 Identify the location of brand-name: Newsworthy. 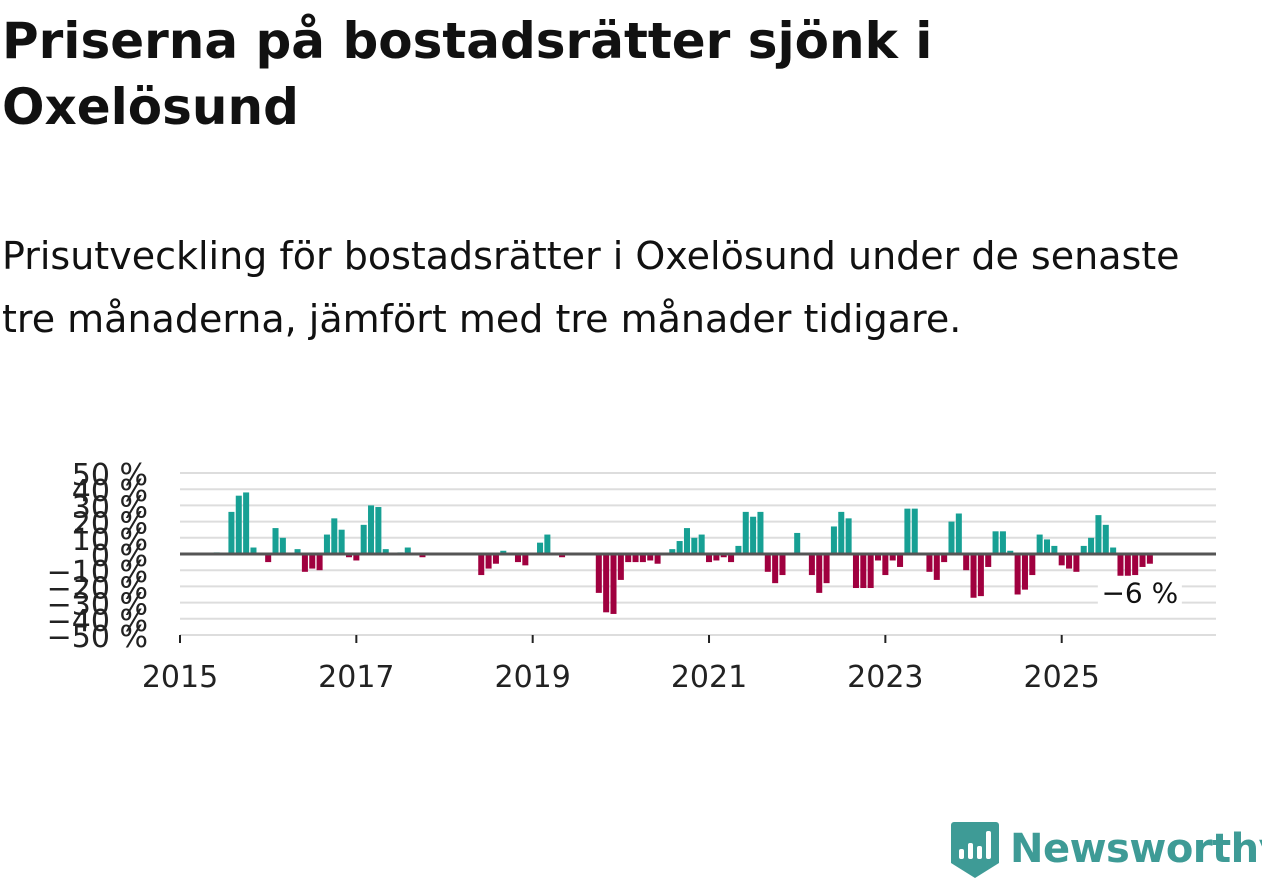
(1136, 849).